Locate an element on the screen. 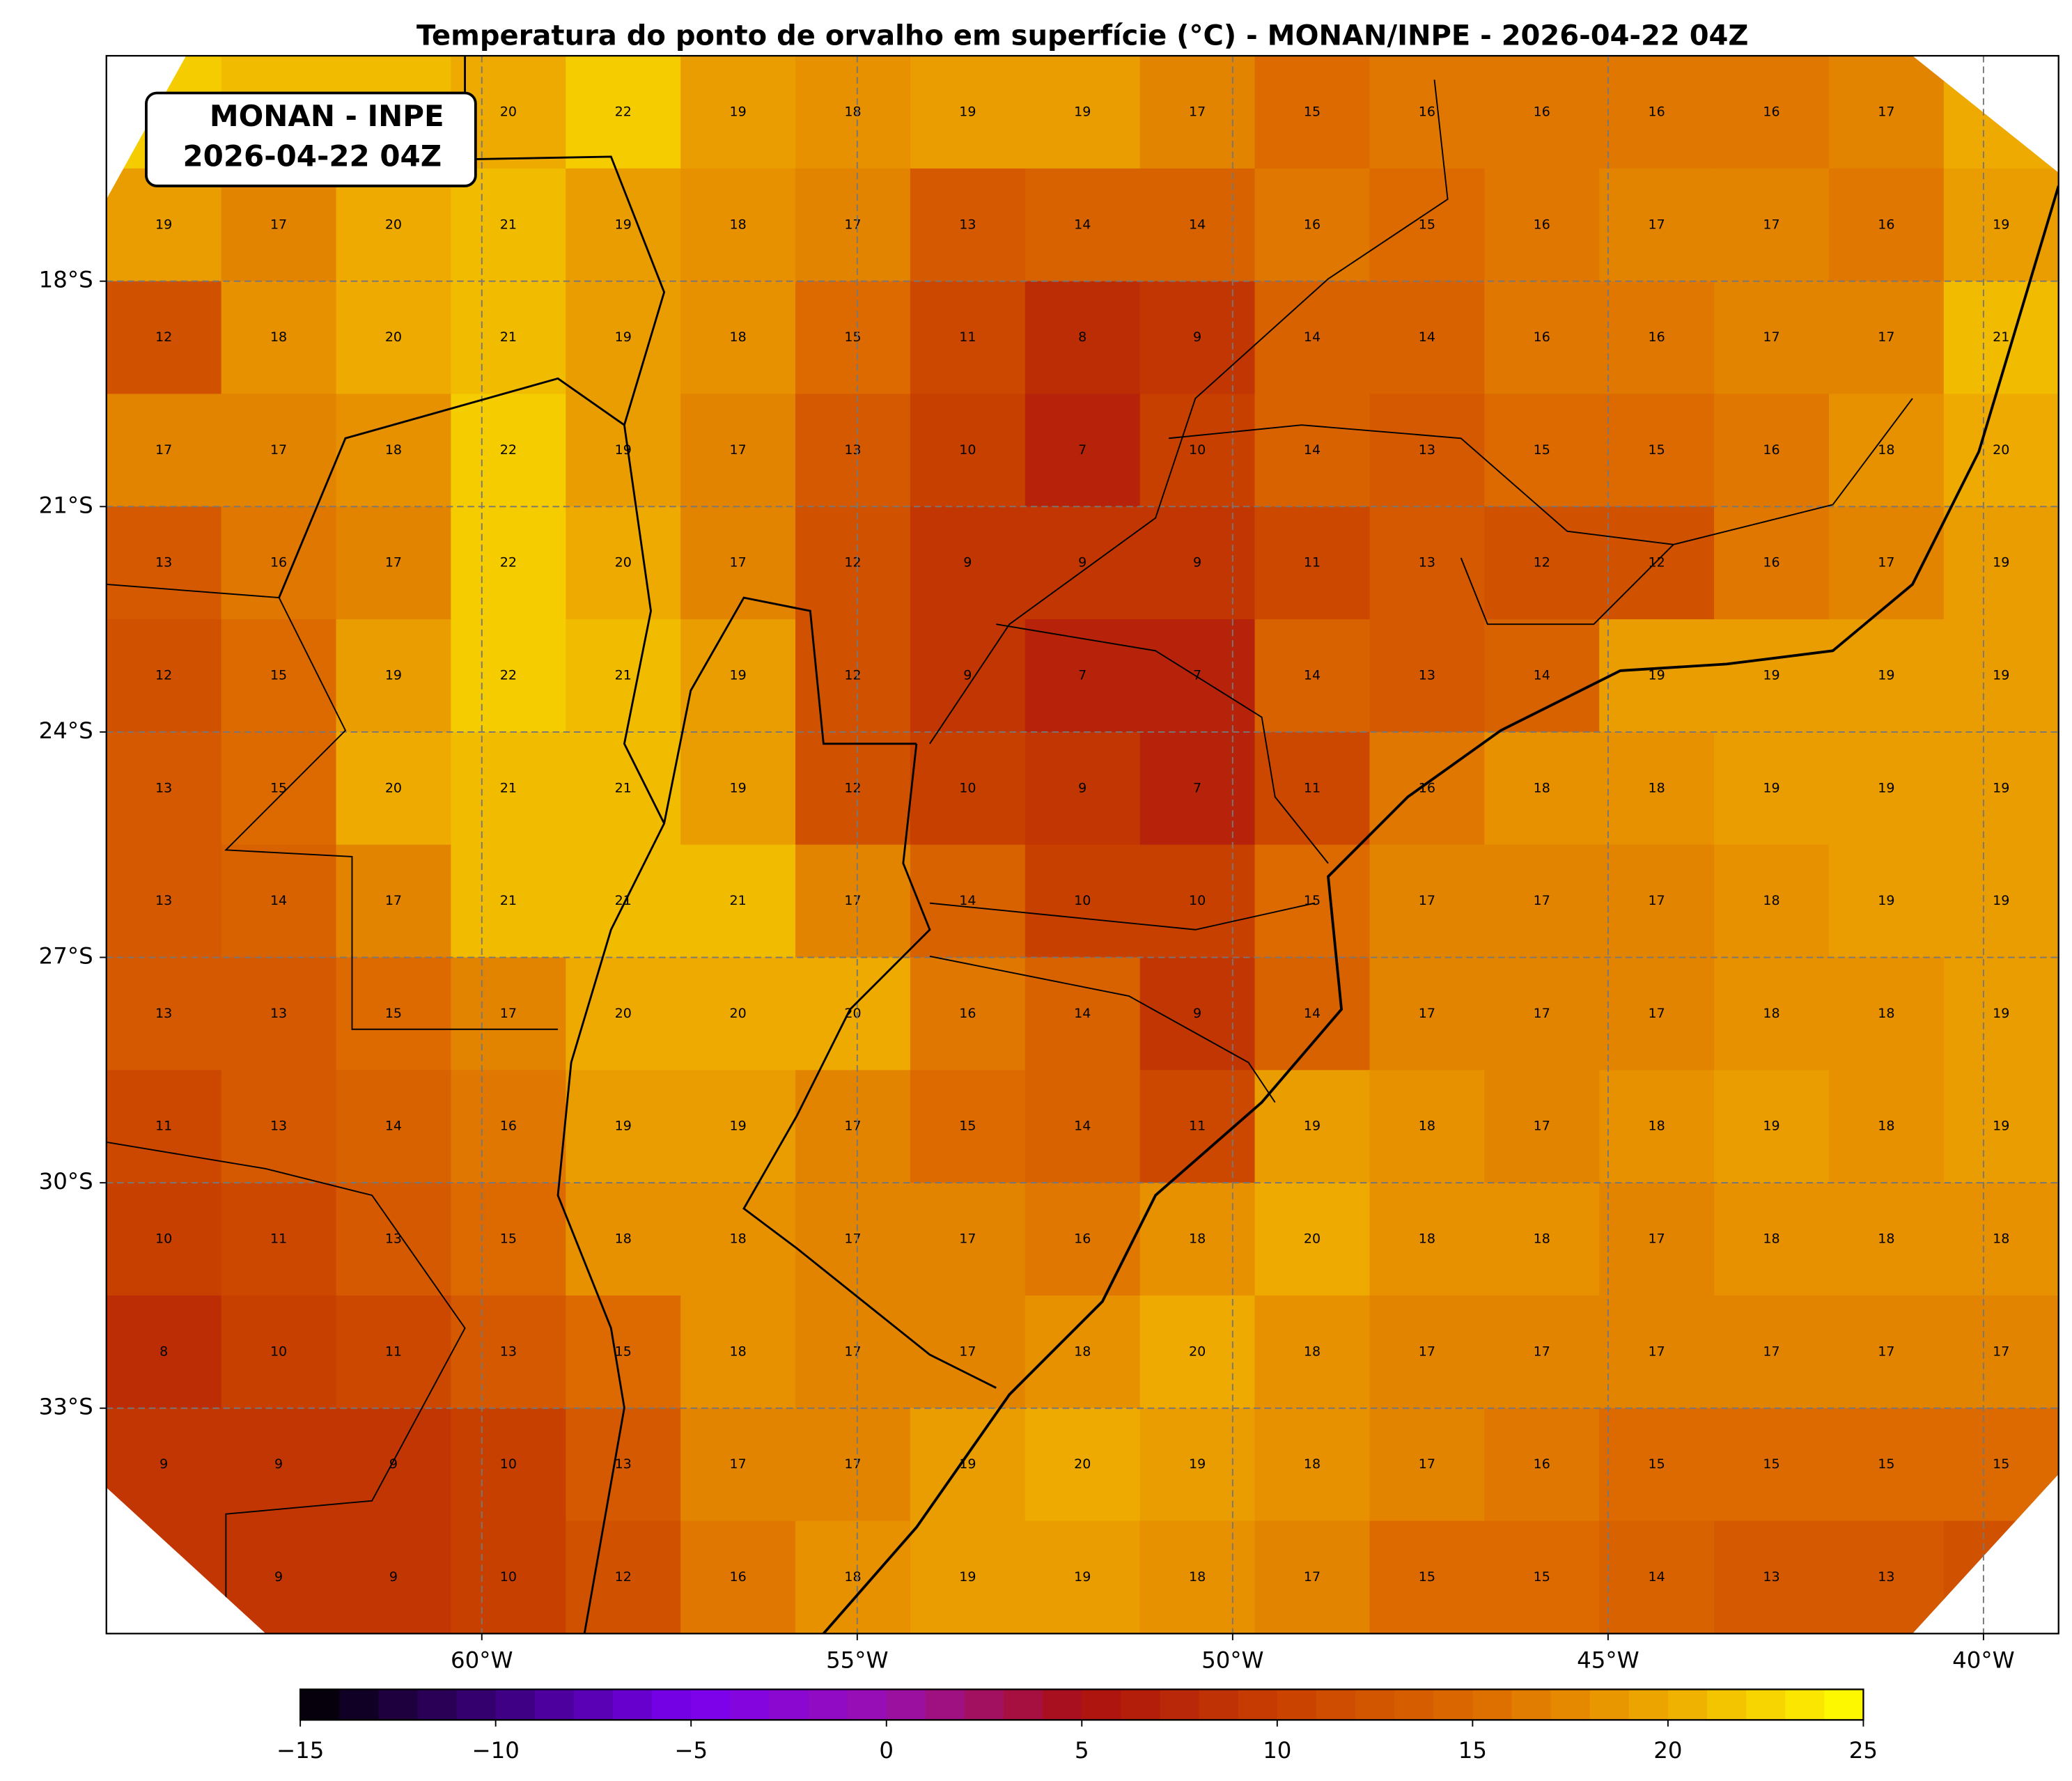 This screenshot has width=2072, height=1781. value-label: 20 is located at coordinates (623, 562).